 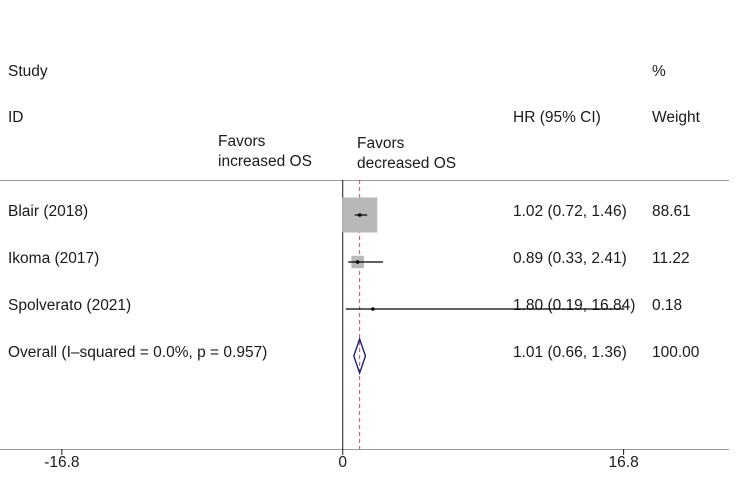 What do you see at coordinates (28, 71) in the screenshot?
I see `header-study: Study` at bounding box center [28, 71].